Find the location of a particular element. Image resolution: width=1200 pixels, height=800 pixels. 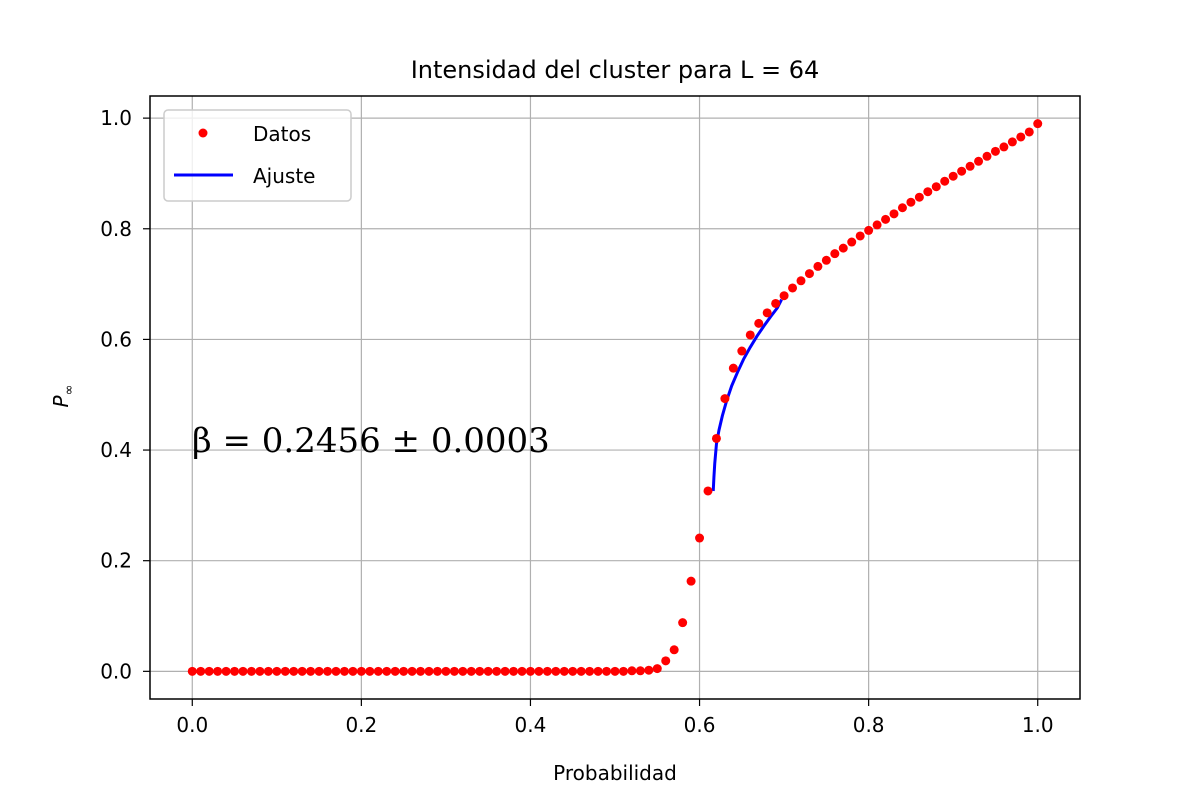

y-tick-label: 1.0 is located at coordinates (116, 118).